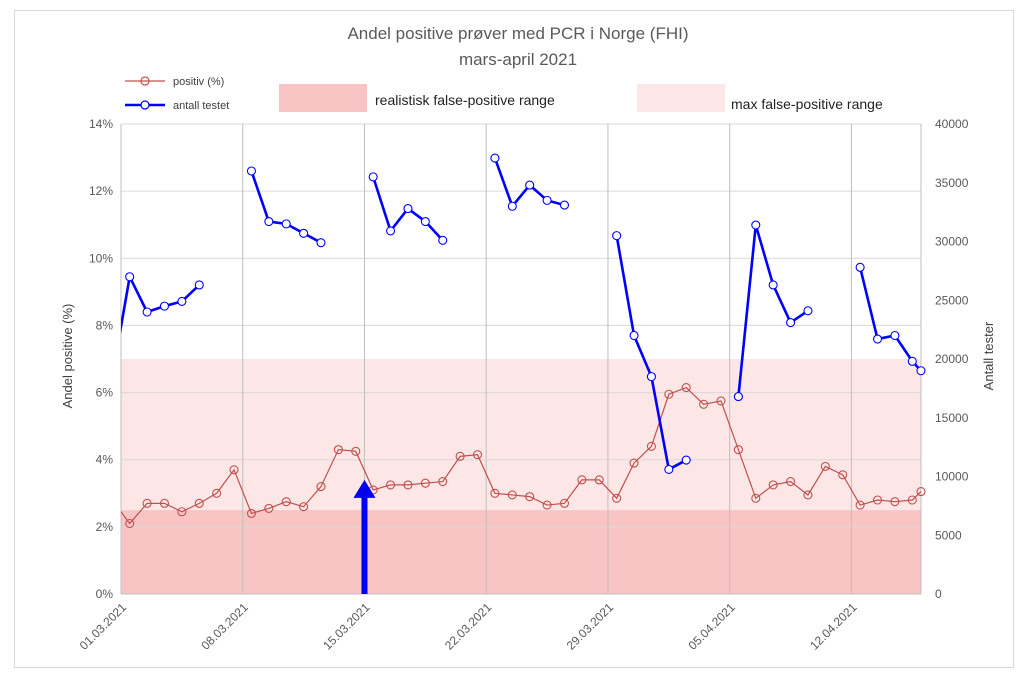  I want to click on y-axis-right-label: Antall tester, so click(988, 355).